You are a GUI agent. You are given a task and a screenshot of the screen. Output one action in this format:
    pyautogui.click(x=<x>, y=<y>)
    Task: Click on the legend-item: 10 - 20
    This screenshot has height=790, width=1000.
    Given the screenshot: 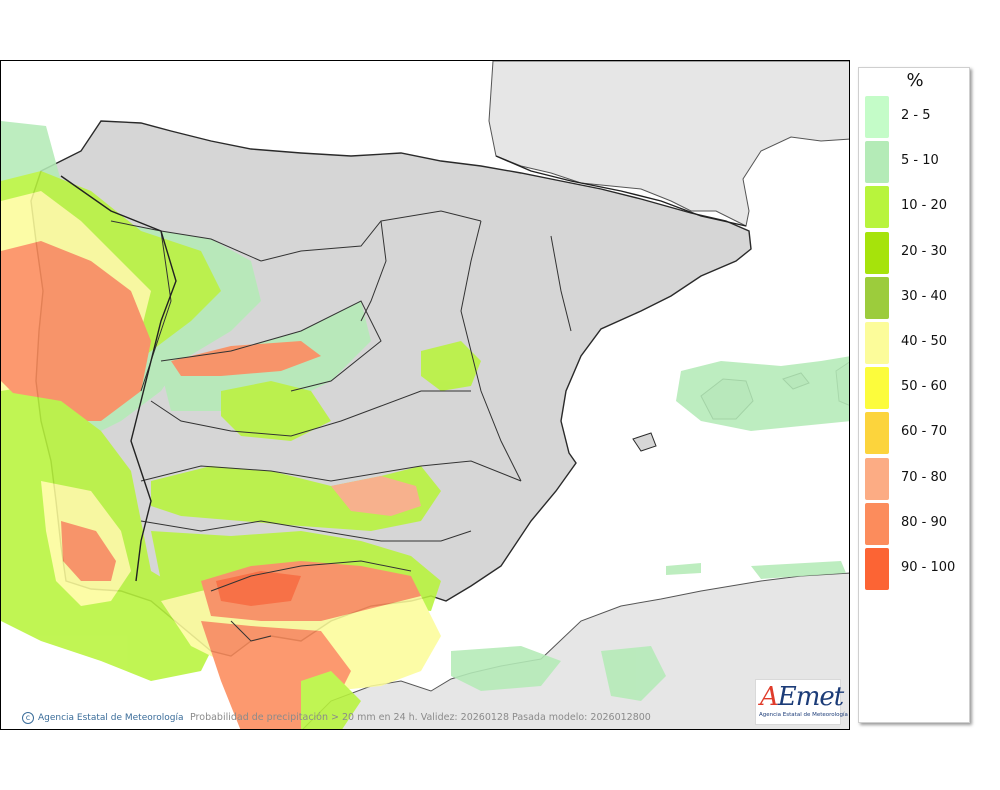 What is the action you would take?
    pyautogui.click(x=916, y=207)
    